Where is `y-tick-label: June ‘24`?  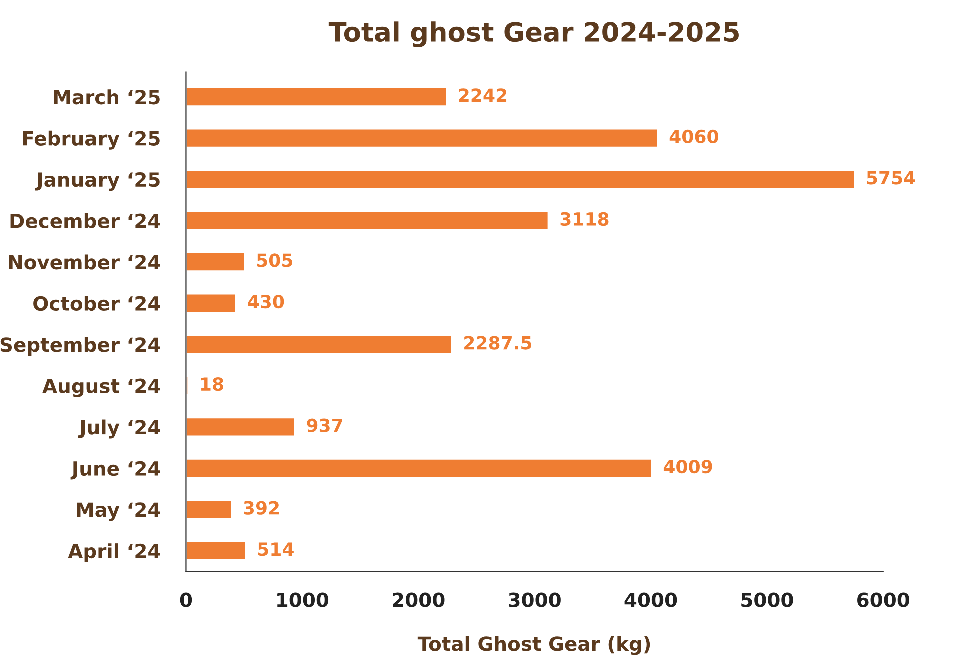 y-tick-label: June ‘24 is located at coordinates (115, 470).